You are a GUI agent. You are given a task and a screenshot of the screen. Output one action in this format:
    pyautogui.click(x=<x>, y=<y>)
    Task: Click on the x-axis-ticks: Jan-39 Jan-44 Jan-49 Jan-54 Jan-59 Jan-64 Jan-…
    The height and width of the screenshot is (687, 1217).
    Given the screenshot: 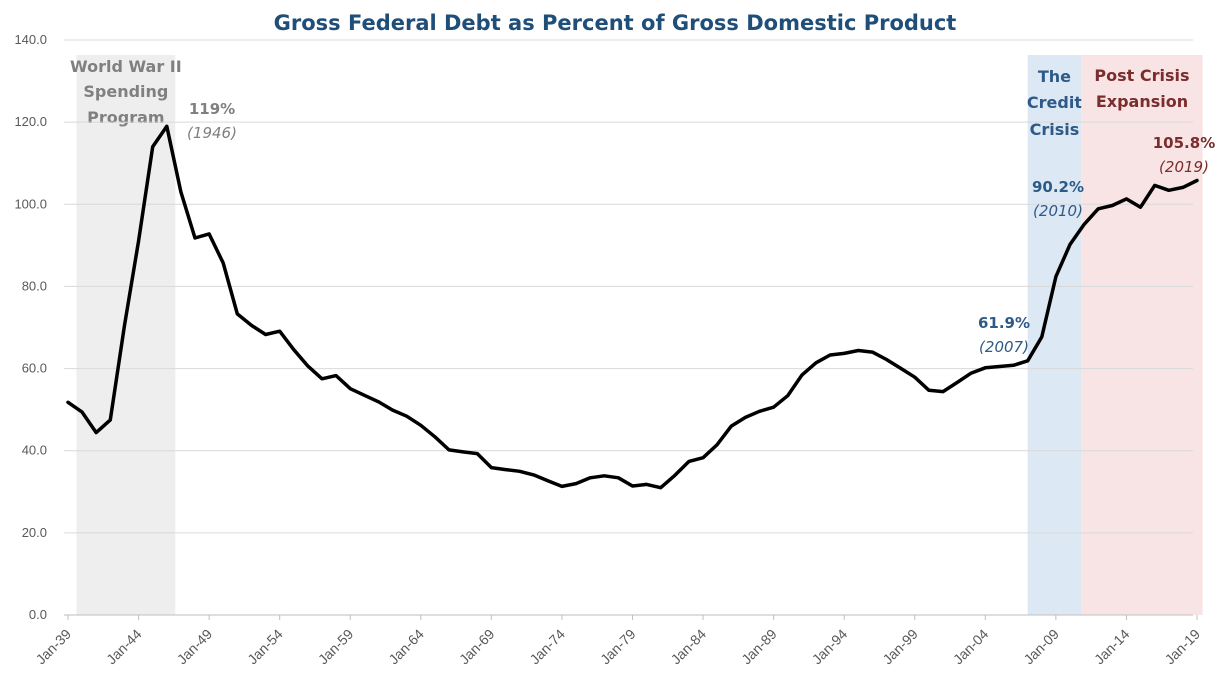 What is the action you would take?
    pyautogui.click(x=618, y=641)
    